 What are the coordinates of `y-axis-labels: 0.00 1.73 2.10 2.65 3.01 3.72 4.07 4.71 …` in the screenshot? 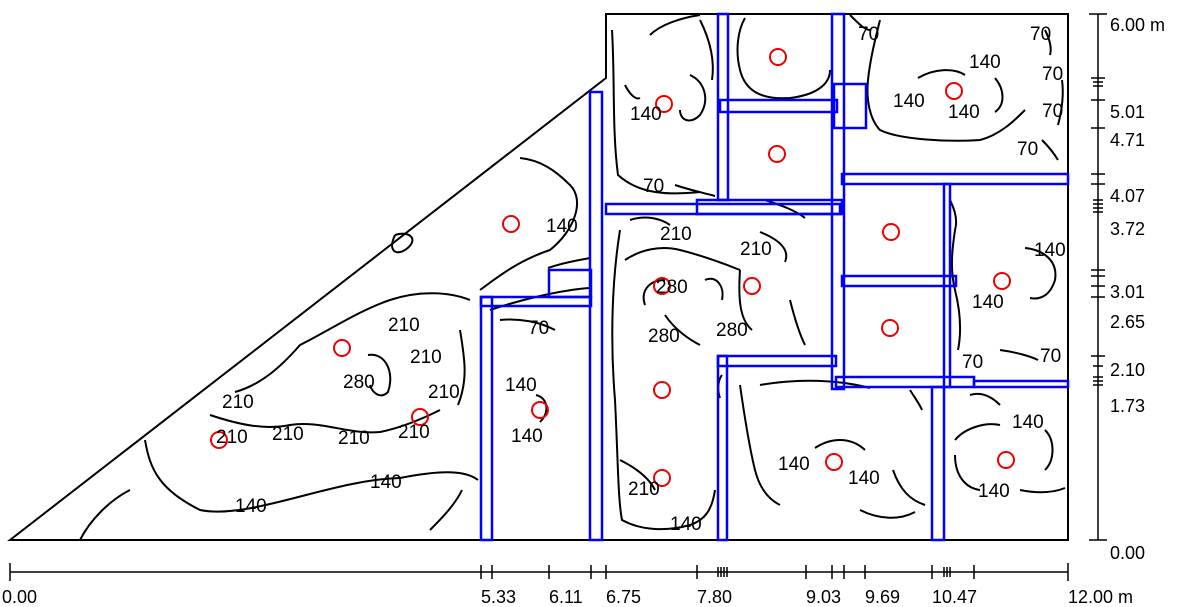 It's located at (1137, 289).